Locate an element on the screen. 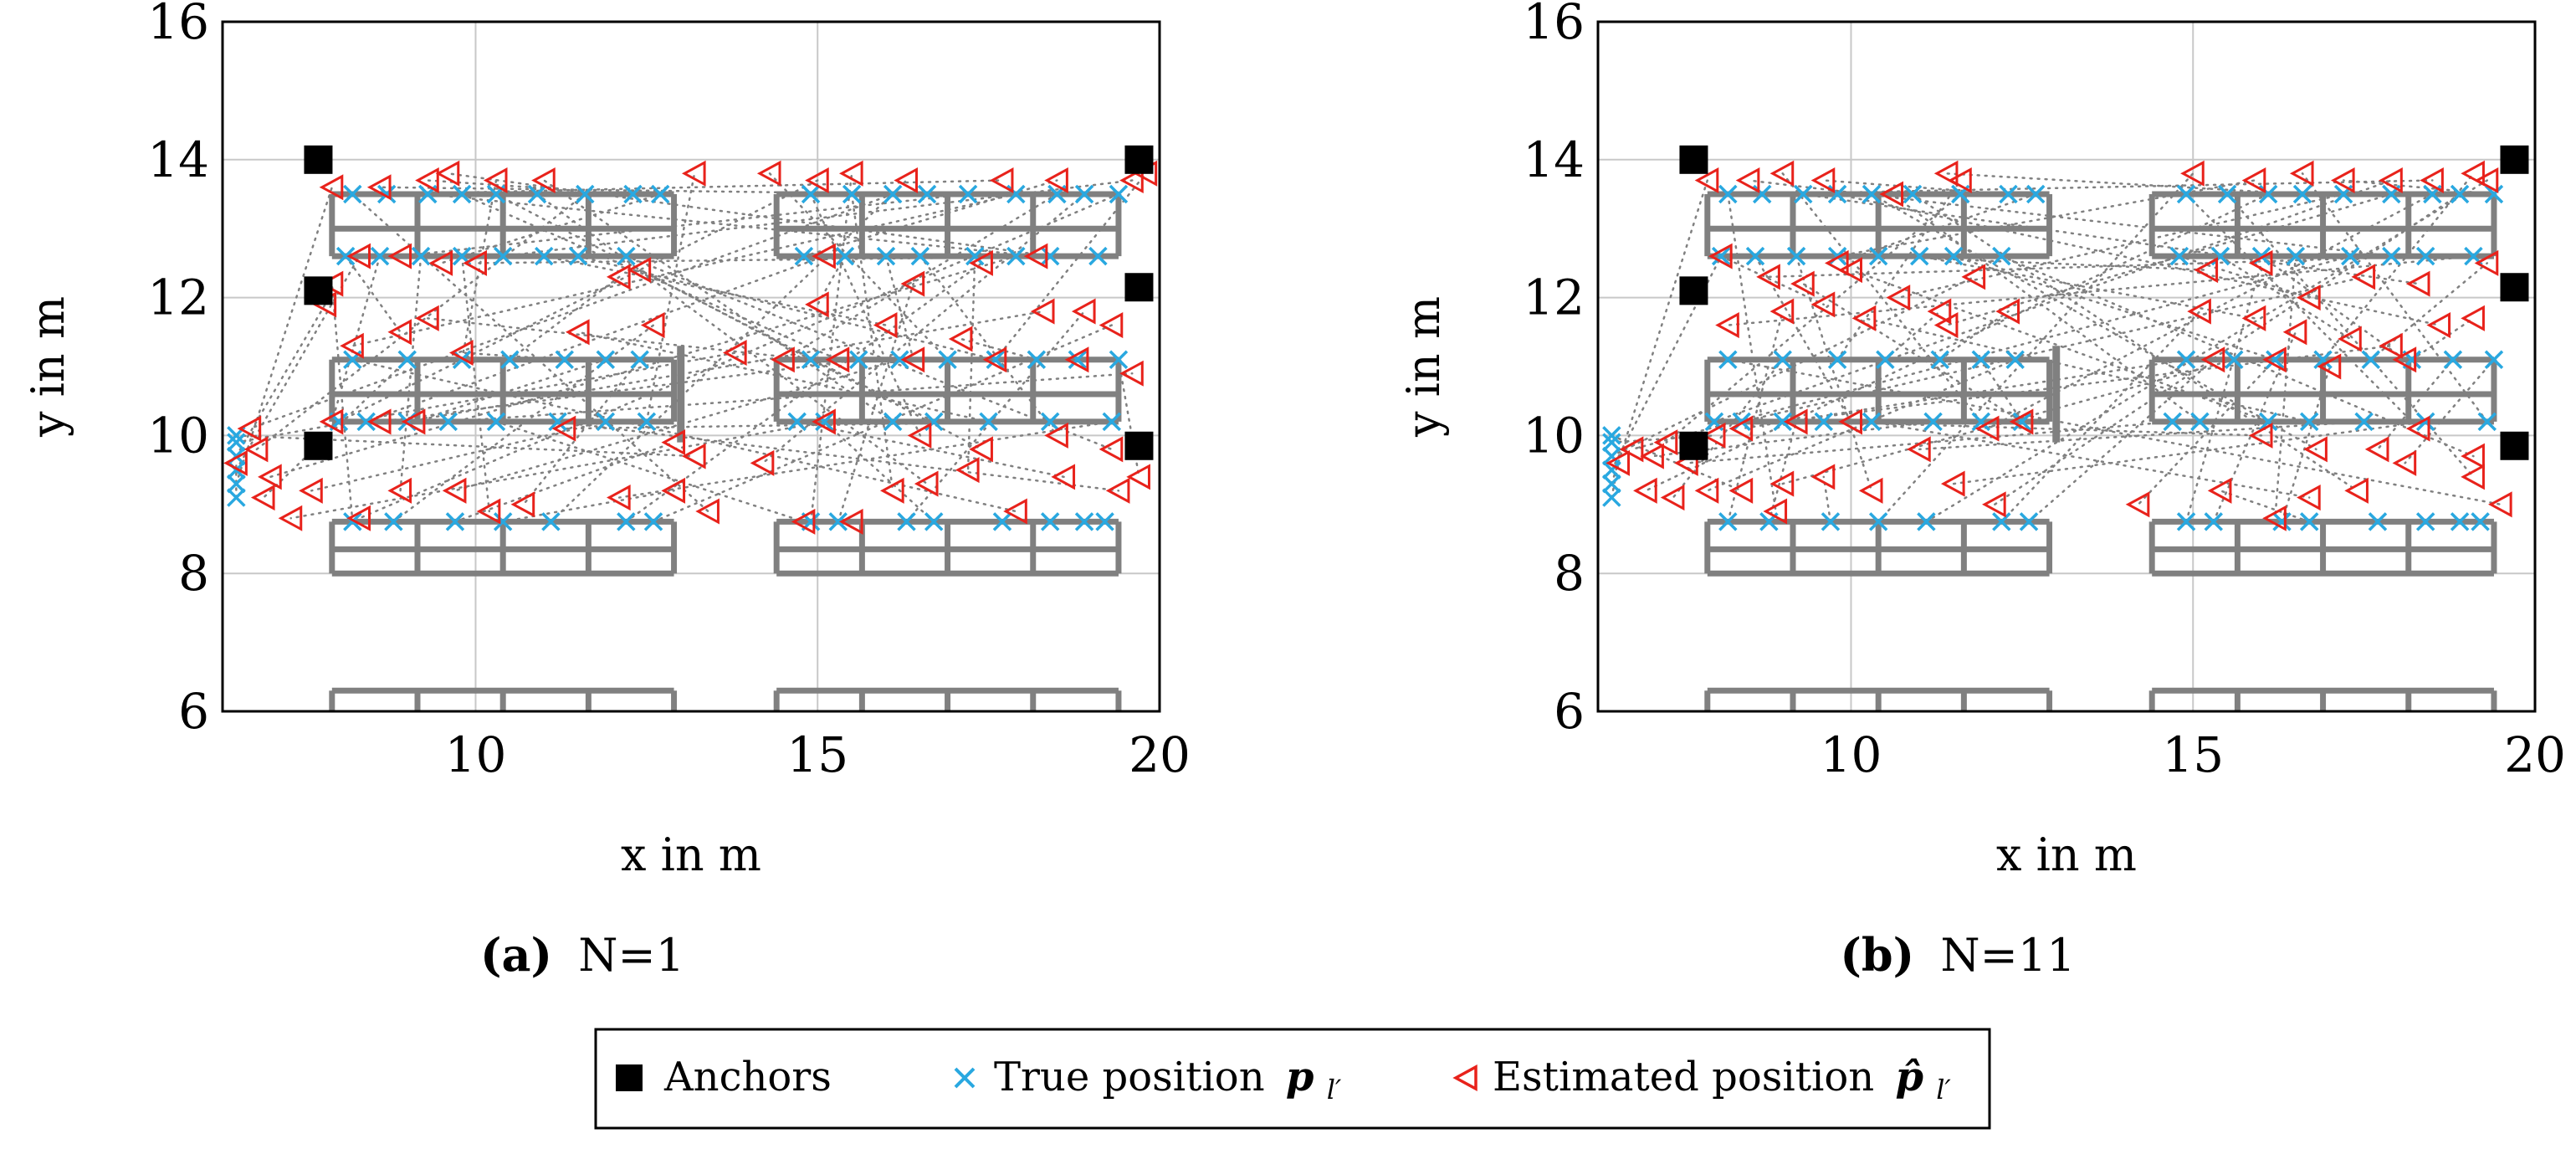 The height and width of the screenshot is (1149, 2576). x-axis-label-b: x in m is located at coordinates (2067, 854).